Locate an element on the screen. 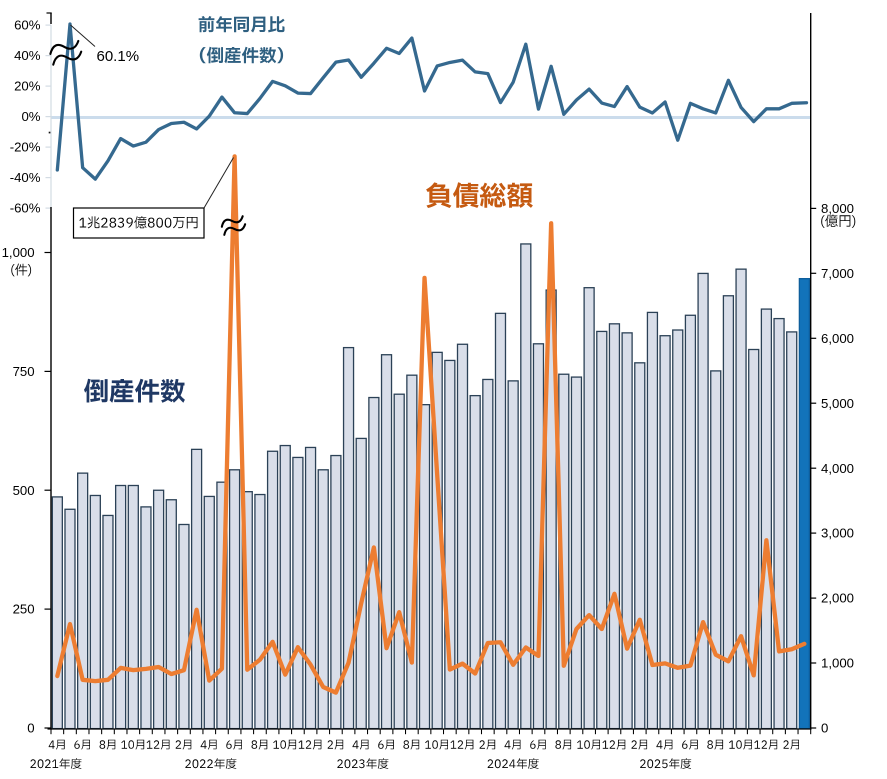  svg-text: 250 is located at coordinates (24, 609).